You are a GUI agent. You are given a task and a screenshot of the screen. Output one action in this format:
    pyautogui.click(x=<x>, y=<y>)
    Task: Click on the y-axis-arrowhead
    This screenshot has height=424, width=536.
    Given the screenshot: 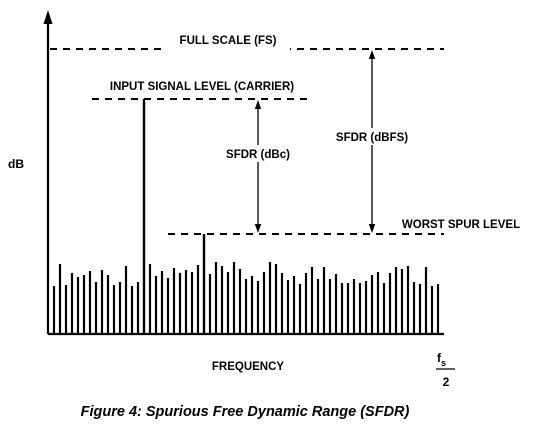 What is the action you would take?
    pyautogui.click(x=48, y=17)
    